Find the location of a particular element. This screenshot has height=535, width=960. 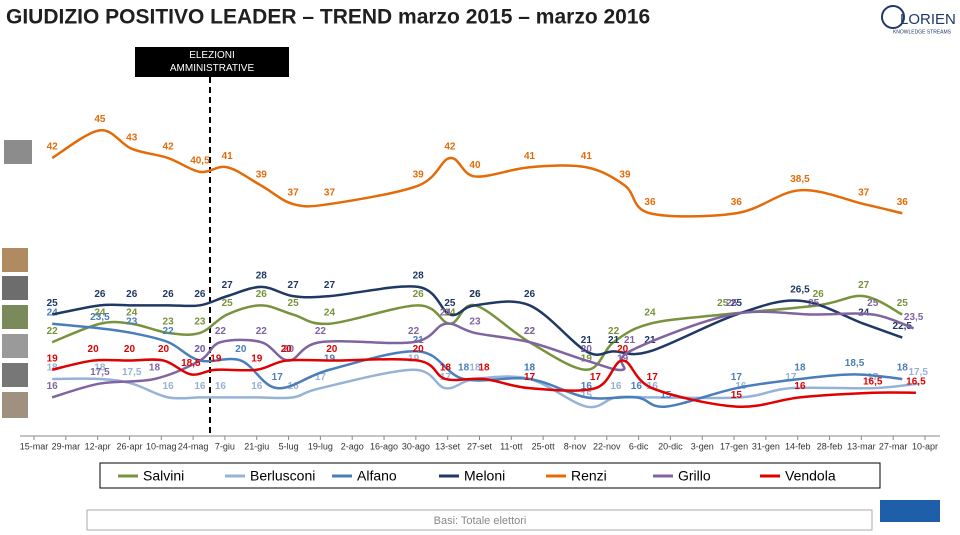

value-label: 39 is located at coordinates (625, 174).